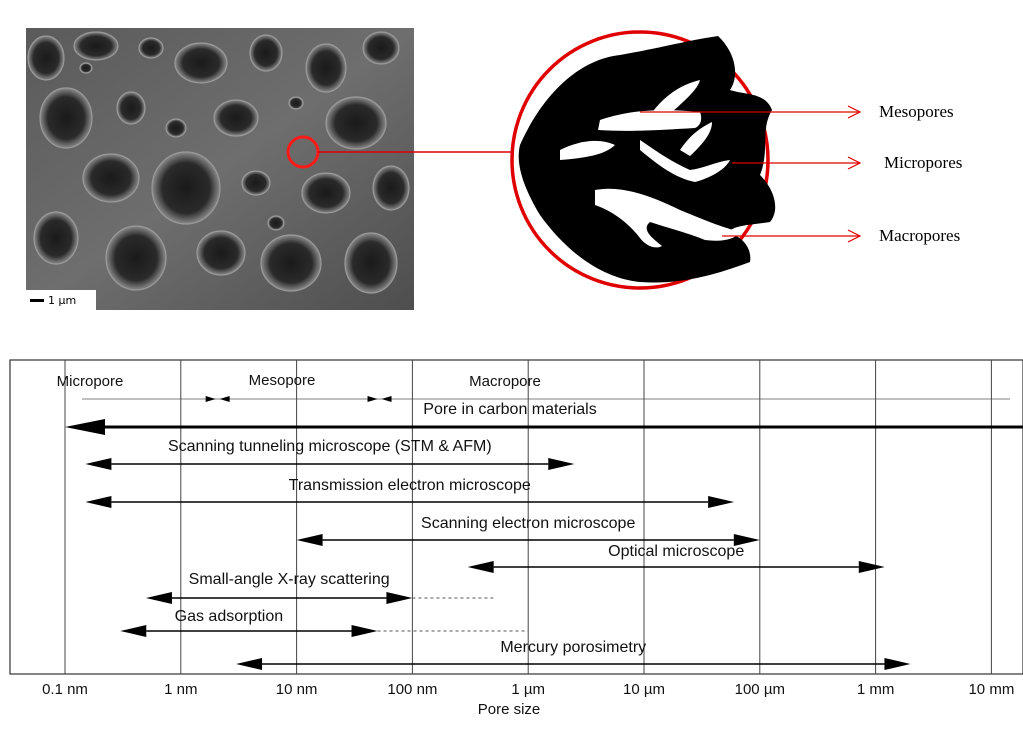 The height and width of the screenshot is (731, 1023). I want to click on tick-label: 0.1 nm, so click(65, 689).